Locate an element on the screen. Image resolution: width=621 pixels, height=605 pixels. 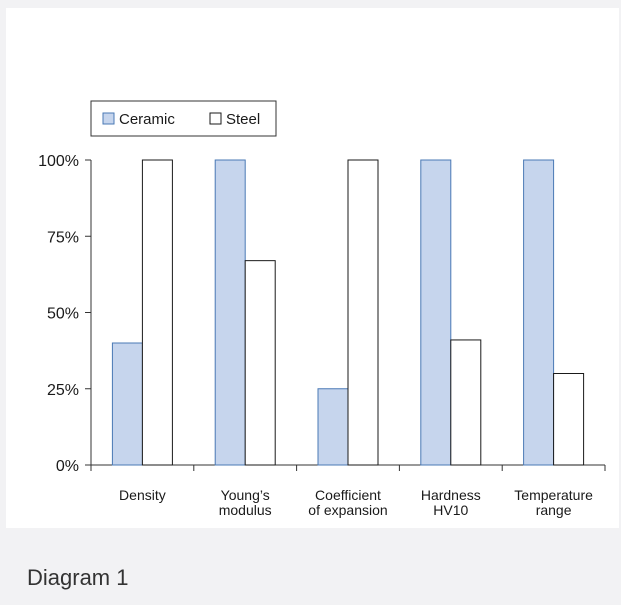
y-tick-label: 0% is located at coordinates (67, 466).